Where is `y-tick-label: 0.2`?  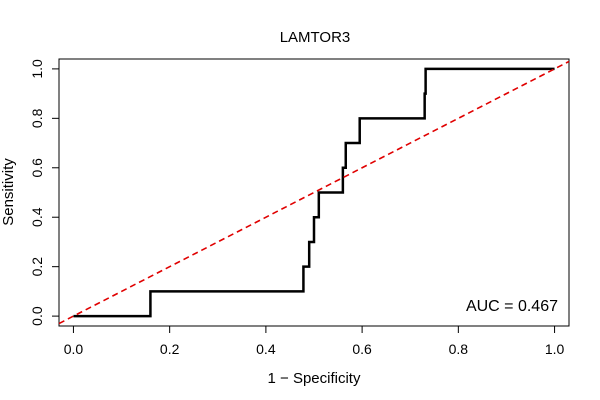 y-tick-label: 0.2 is located at coordinates (37, 267).